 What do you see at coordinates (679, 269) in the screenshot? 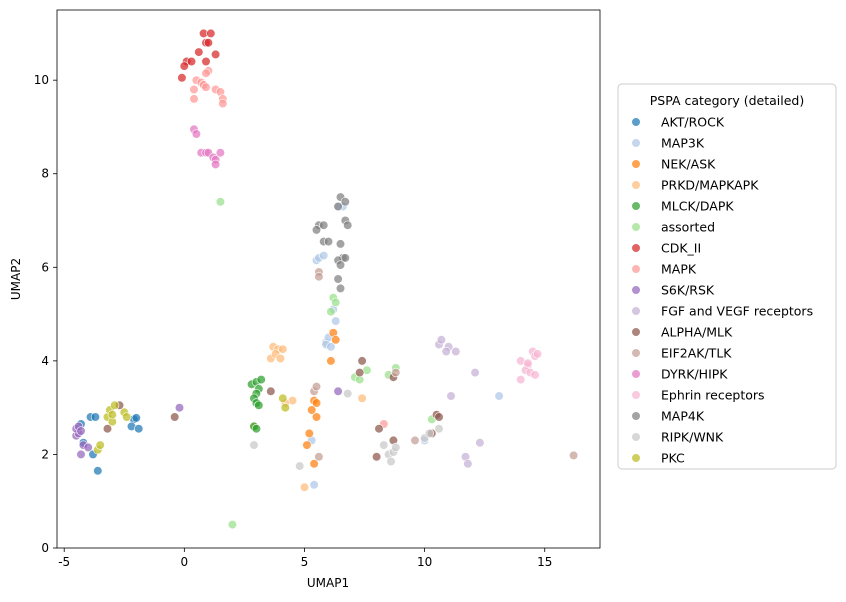
I see `legend-label: MAPK` at bounding box center [679, 269].